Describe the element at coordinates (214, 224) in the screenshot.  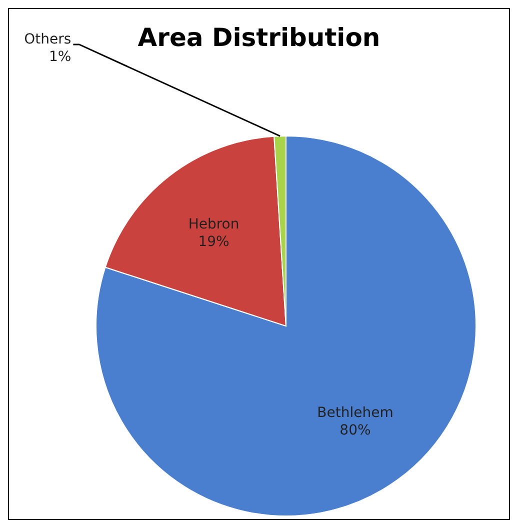
I see `slice-label: Hebron` at that location.